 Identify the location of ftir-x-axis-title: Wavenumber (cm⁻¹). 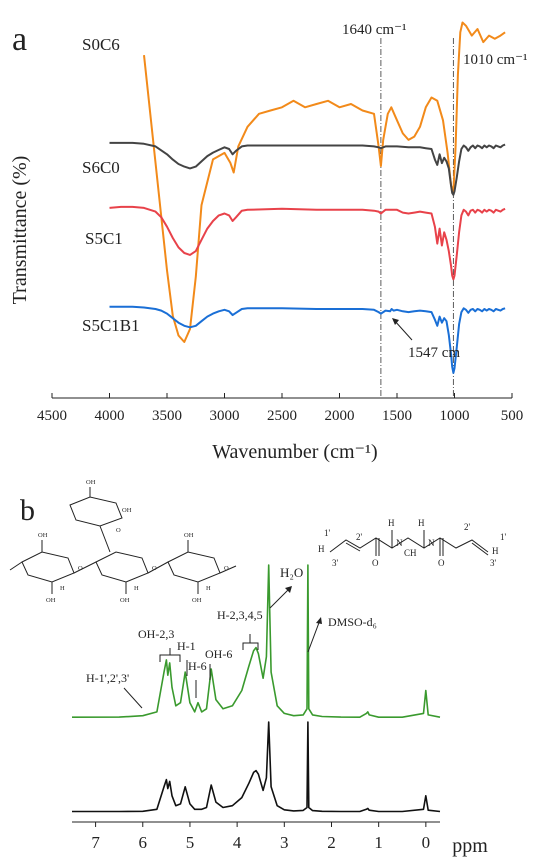
(294, 452).